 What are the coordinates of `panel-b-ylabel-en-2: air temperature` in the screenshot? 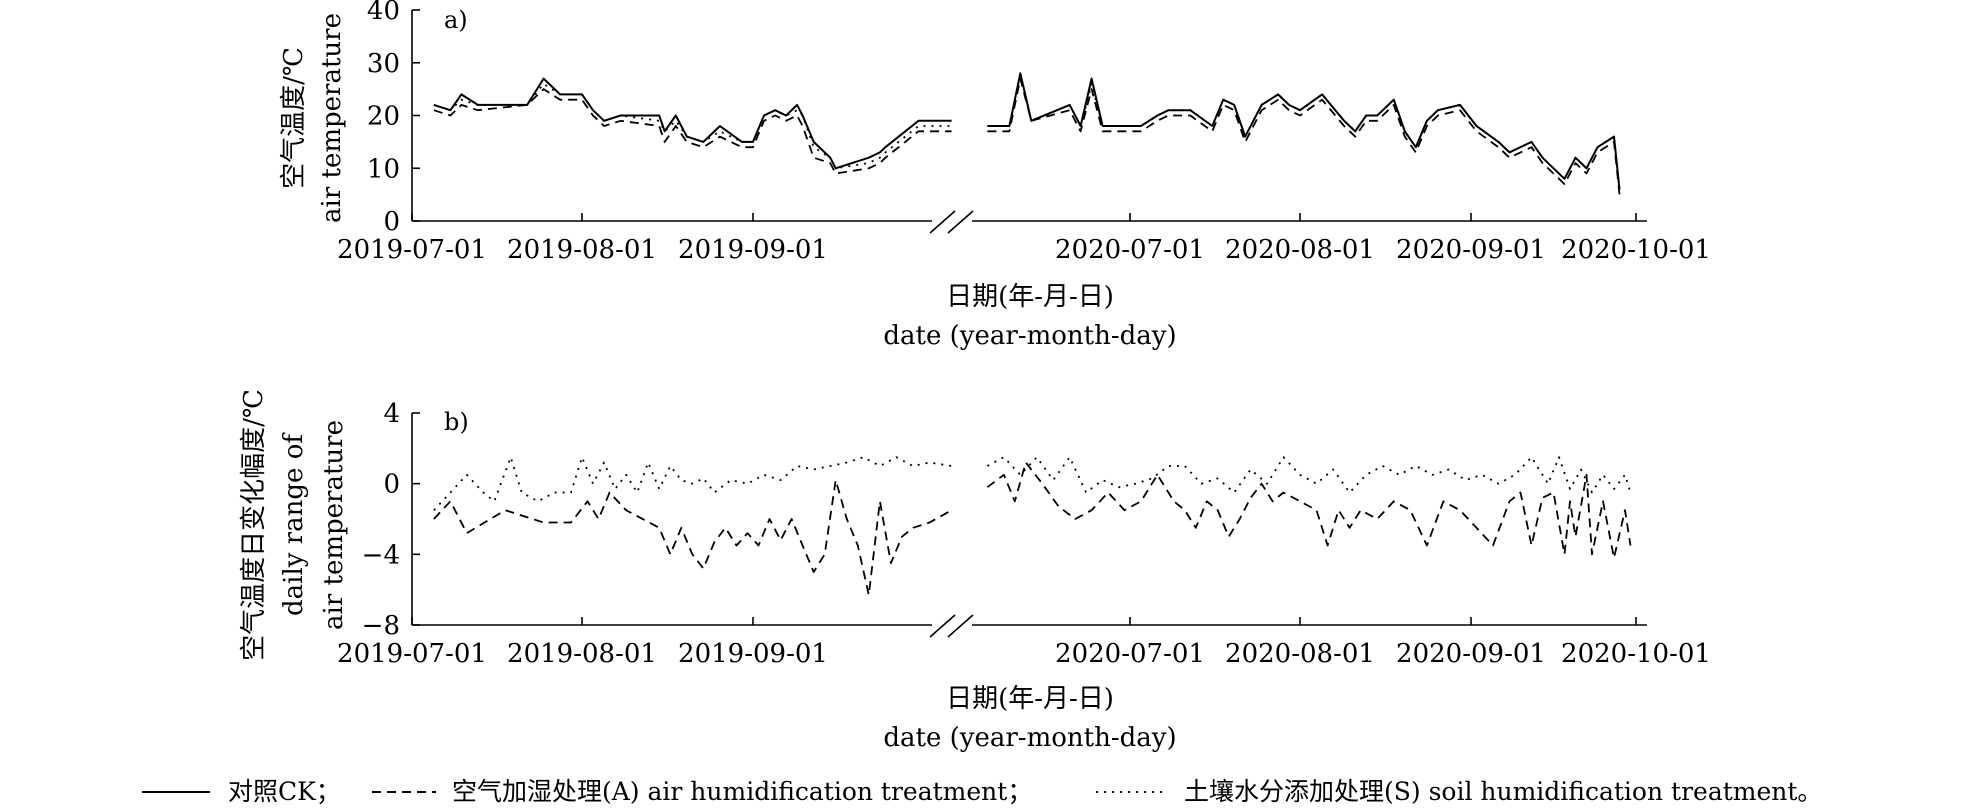 It's located at (334, 525).